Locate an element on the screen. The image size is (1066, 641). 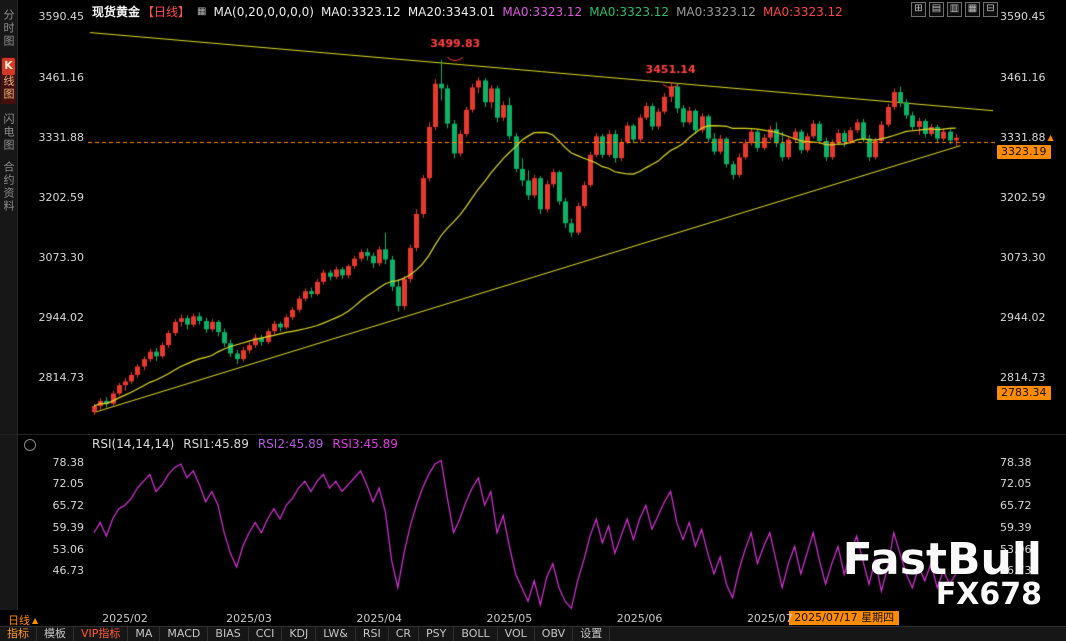
month-label: 2025/03 is located at coordinates (249, 618).